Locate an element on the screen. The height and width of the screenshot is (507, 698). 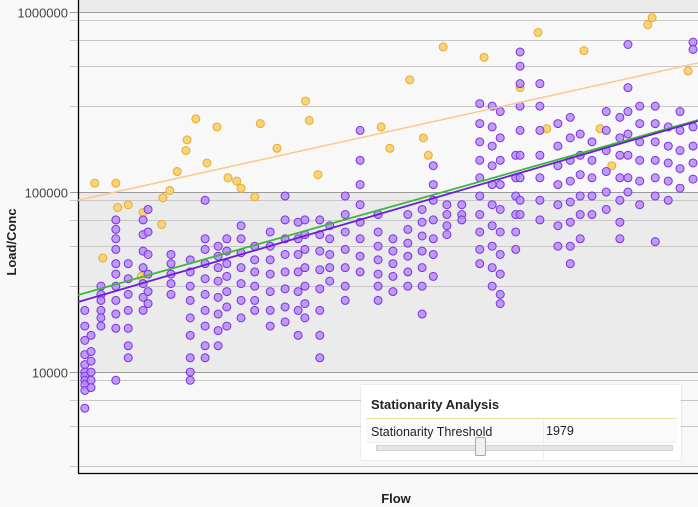
threshold-value: 1979 is located at coordinates (560, 431).